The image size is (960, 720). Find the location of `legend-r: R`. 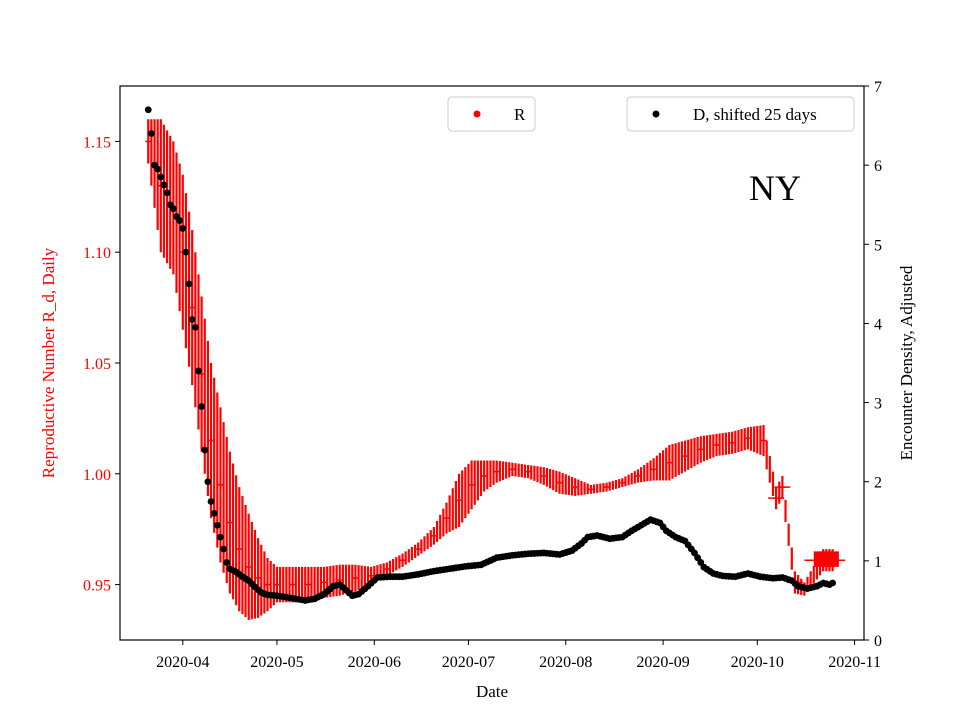

legend-r: R is located at coordinates (491, 114).